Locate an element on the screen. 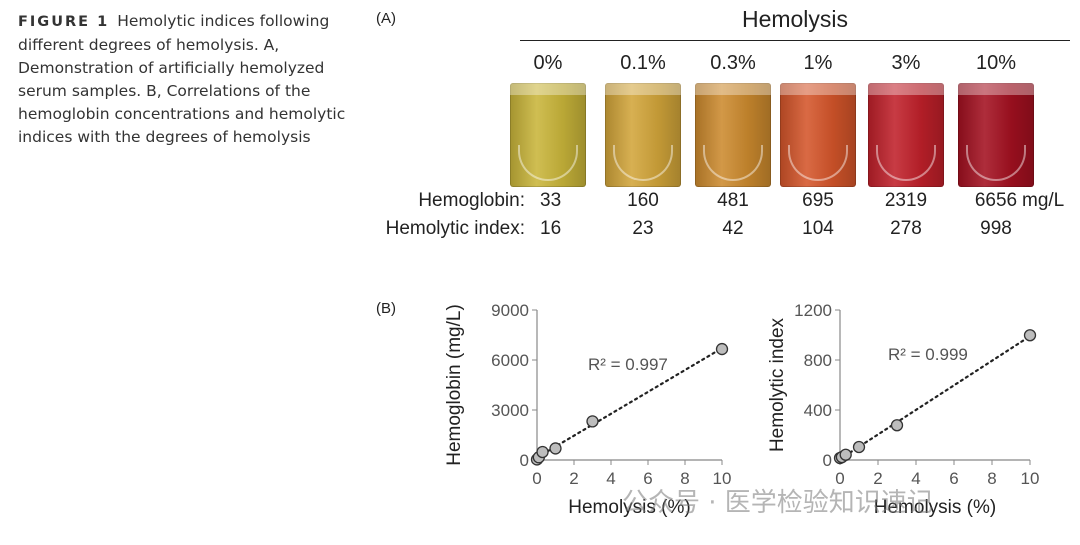  hemoglobin-value: 481 is located at coordinates (733, 200).